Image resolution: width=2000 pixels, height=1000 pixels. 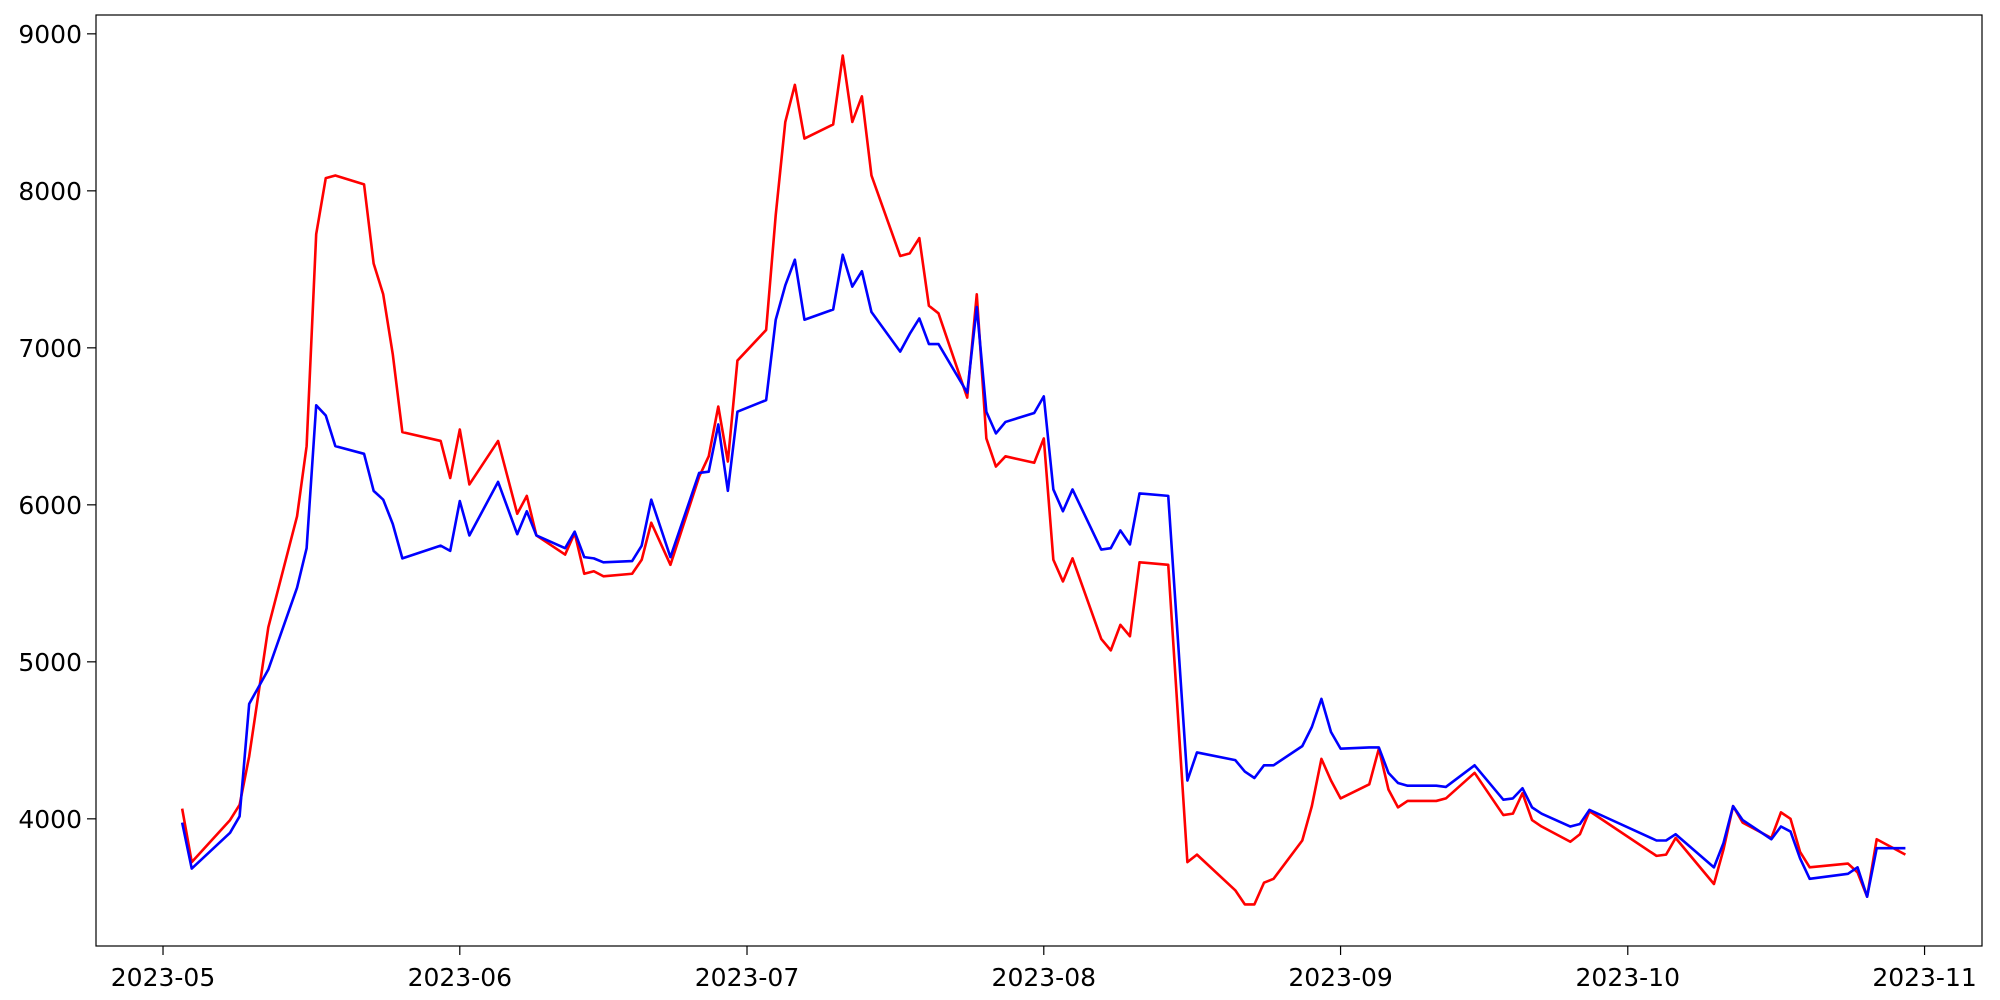 What do you see at coordinates (1628, 977) in the screenshot?
I see `x-tick-label: 2023-10` at bounding box center [1628, 977].